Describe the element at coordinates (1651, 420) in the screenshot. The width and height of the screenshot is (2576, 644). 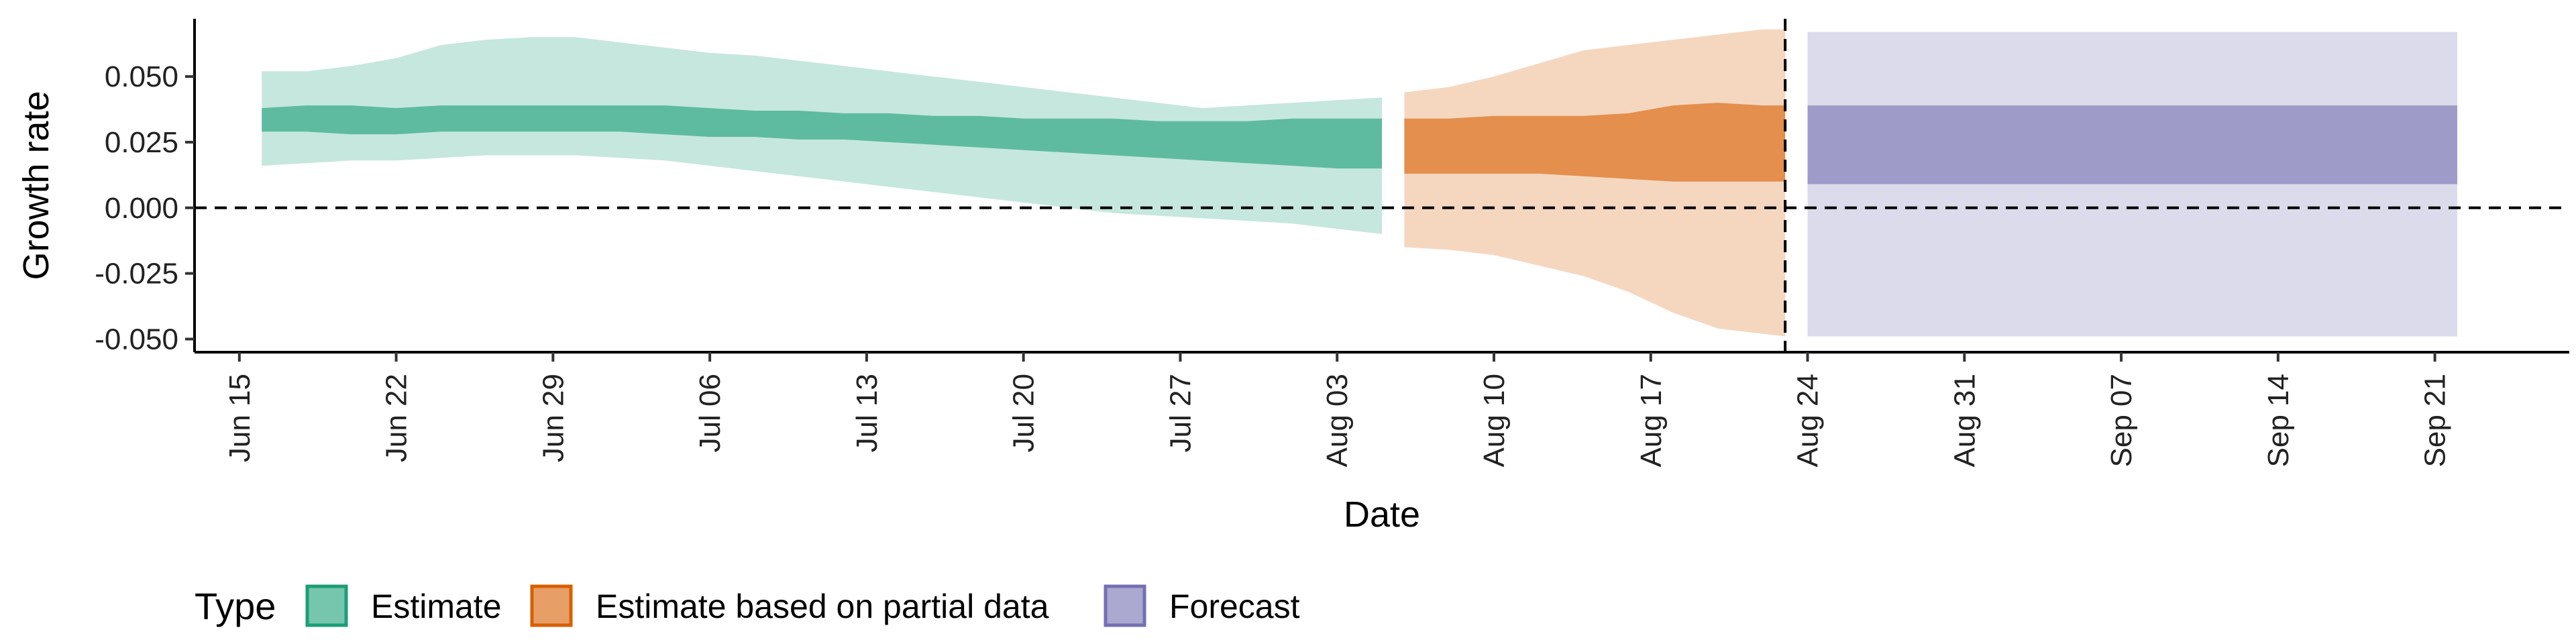
I see `x-tick-label: Aug 17` at that location.